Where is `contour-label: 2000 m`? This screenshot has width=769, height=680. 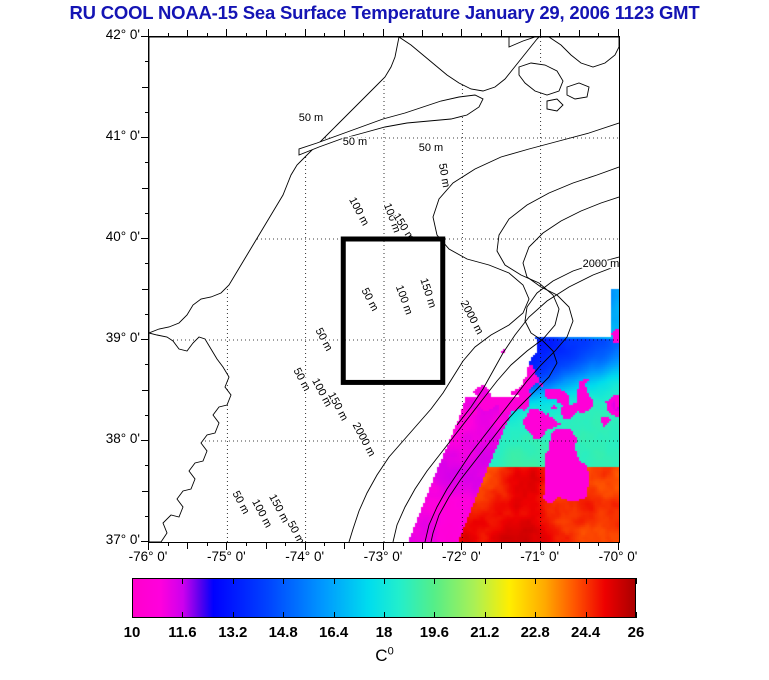
contour-label: 2000 m is located at coordinates (472, 318).